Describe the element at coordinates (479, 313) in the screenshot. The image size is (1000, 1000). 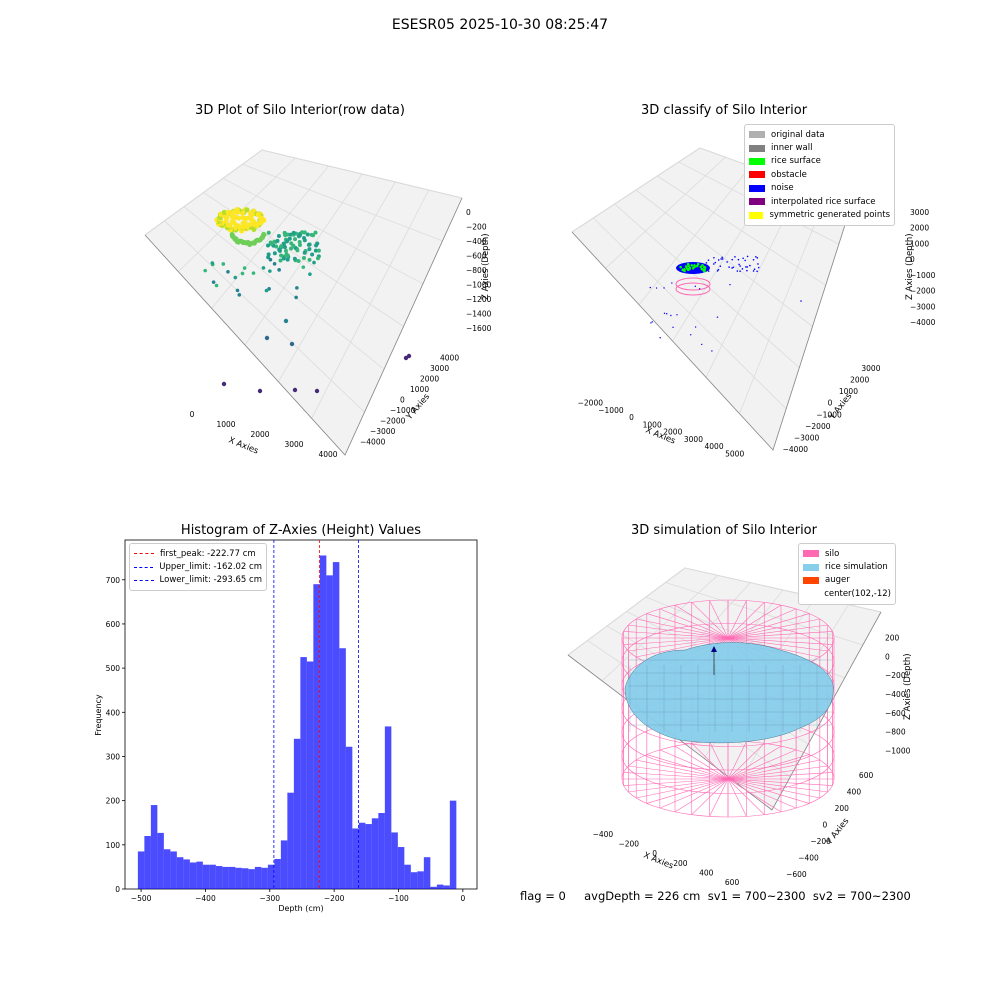
I see `z-tick-label: −1400` at that location.